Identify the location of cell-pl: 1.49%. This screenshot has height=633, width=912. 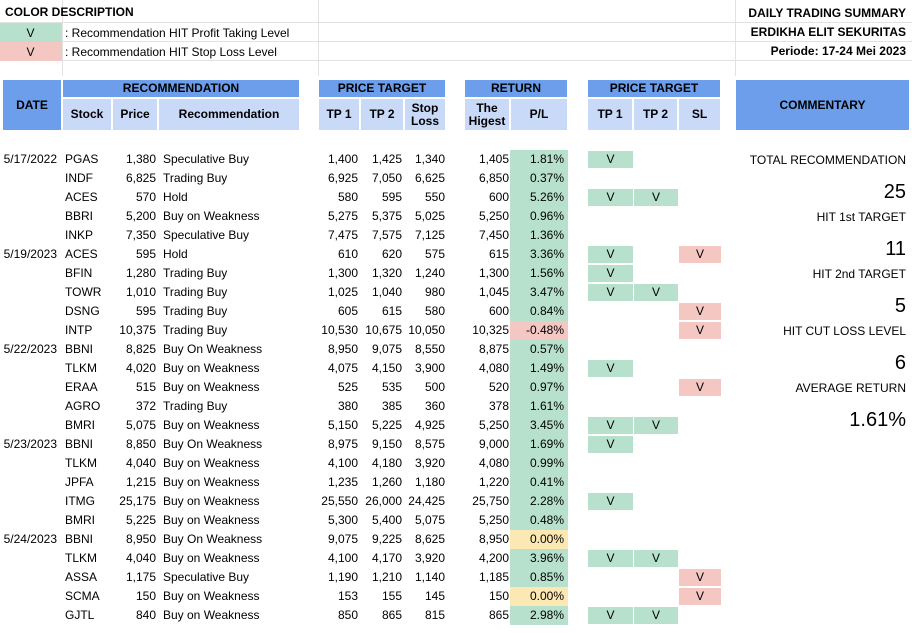
(539, 368).